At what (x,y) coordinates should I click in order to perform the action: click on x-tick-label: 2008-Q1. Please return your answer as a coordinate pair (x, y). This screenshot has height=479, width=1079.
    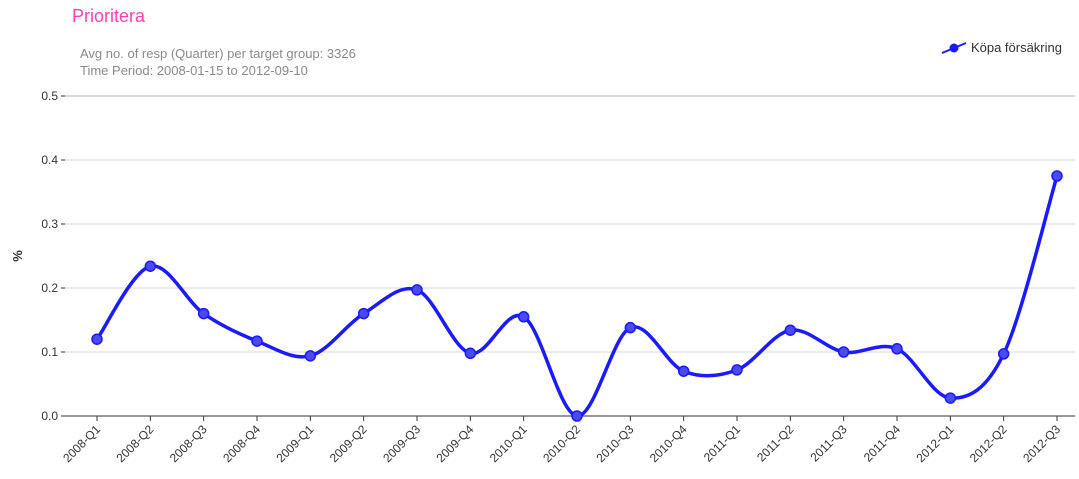
    Looking at the image, I should click on (81, 443).